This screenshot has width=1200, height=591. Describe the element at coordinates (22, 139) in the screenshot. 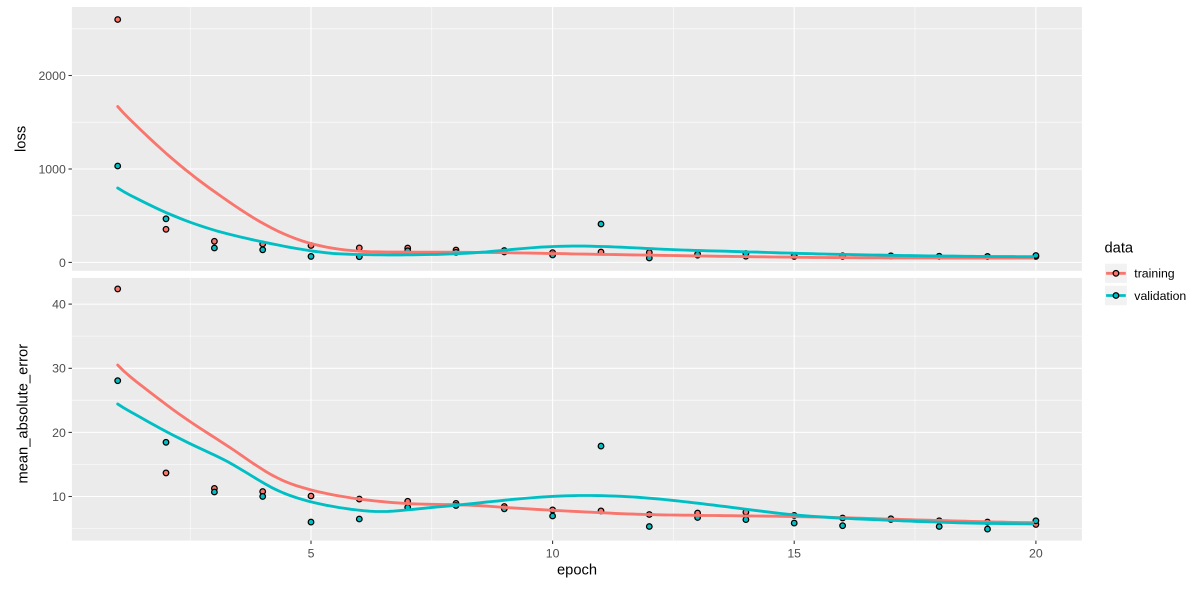

I see `svg-text: loss` at that location.